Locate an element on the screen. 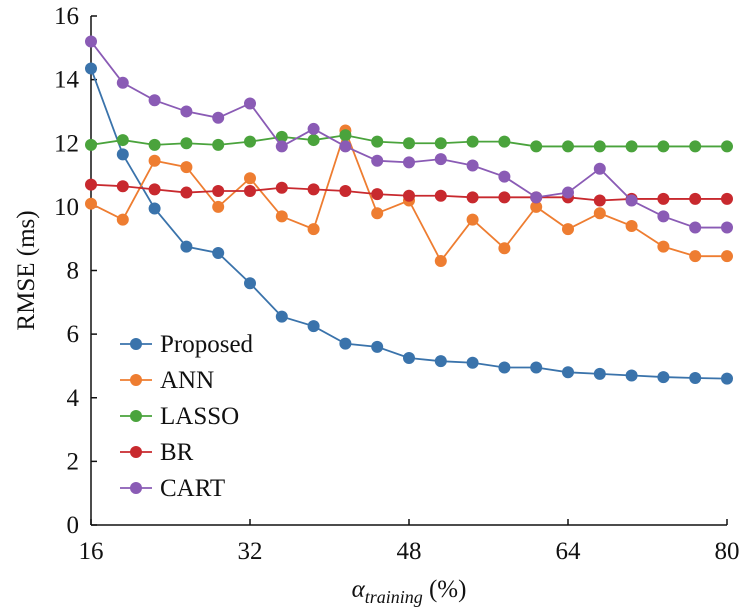 This screenshot has height=611, width=746. legend-item-lasso: LASSO is located at coordinates (179, 416).